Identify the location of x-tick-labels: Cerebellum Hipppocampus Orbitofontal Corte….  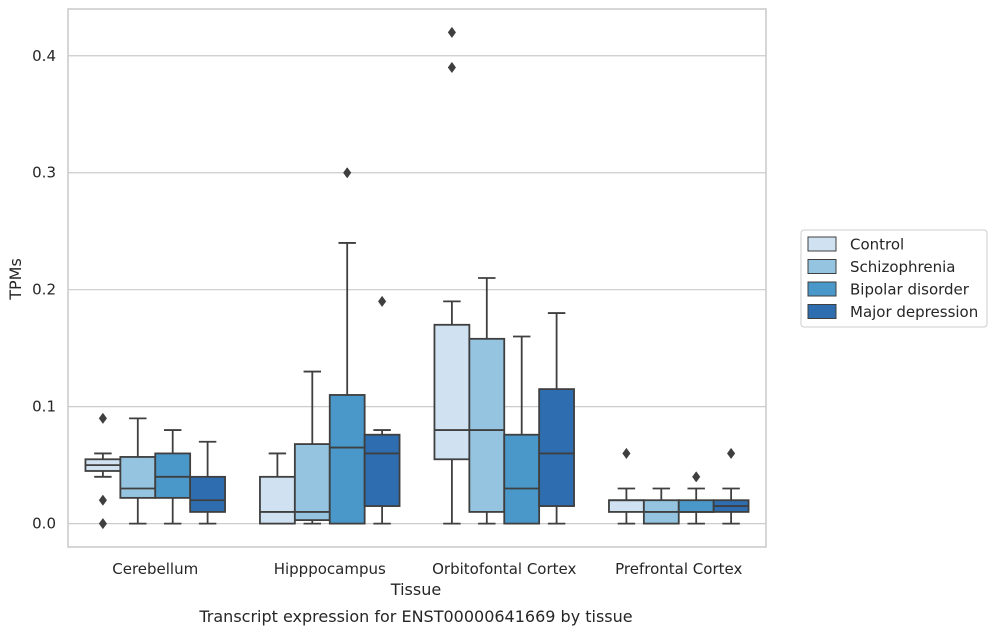
(427, 569).